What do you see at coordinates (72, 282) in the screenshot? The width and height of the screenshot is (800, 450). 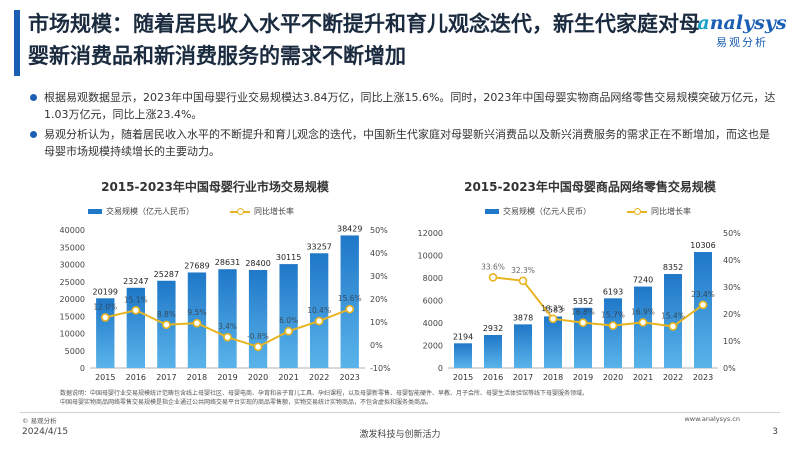 I see `y-tick-label: 25000` at bounding box center [72, 282].